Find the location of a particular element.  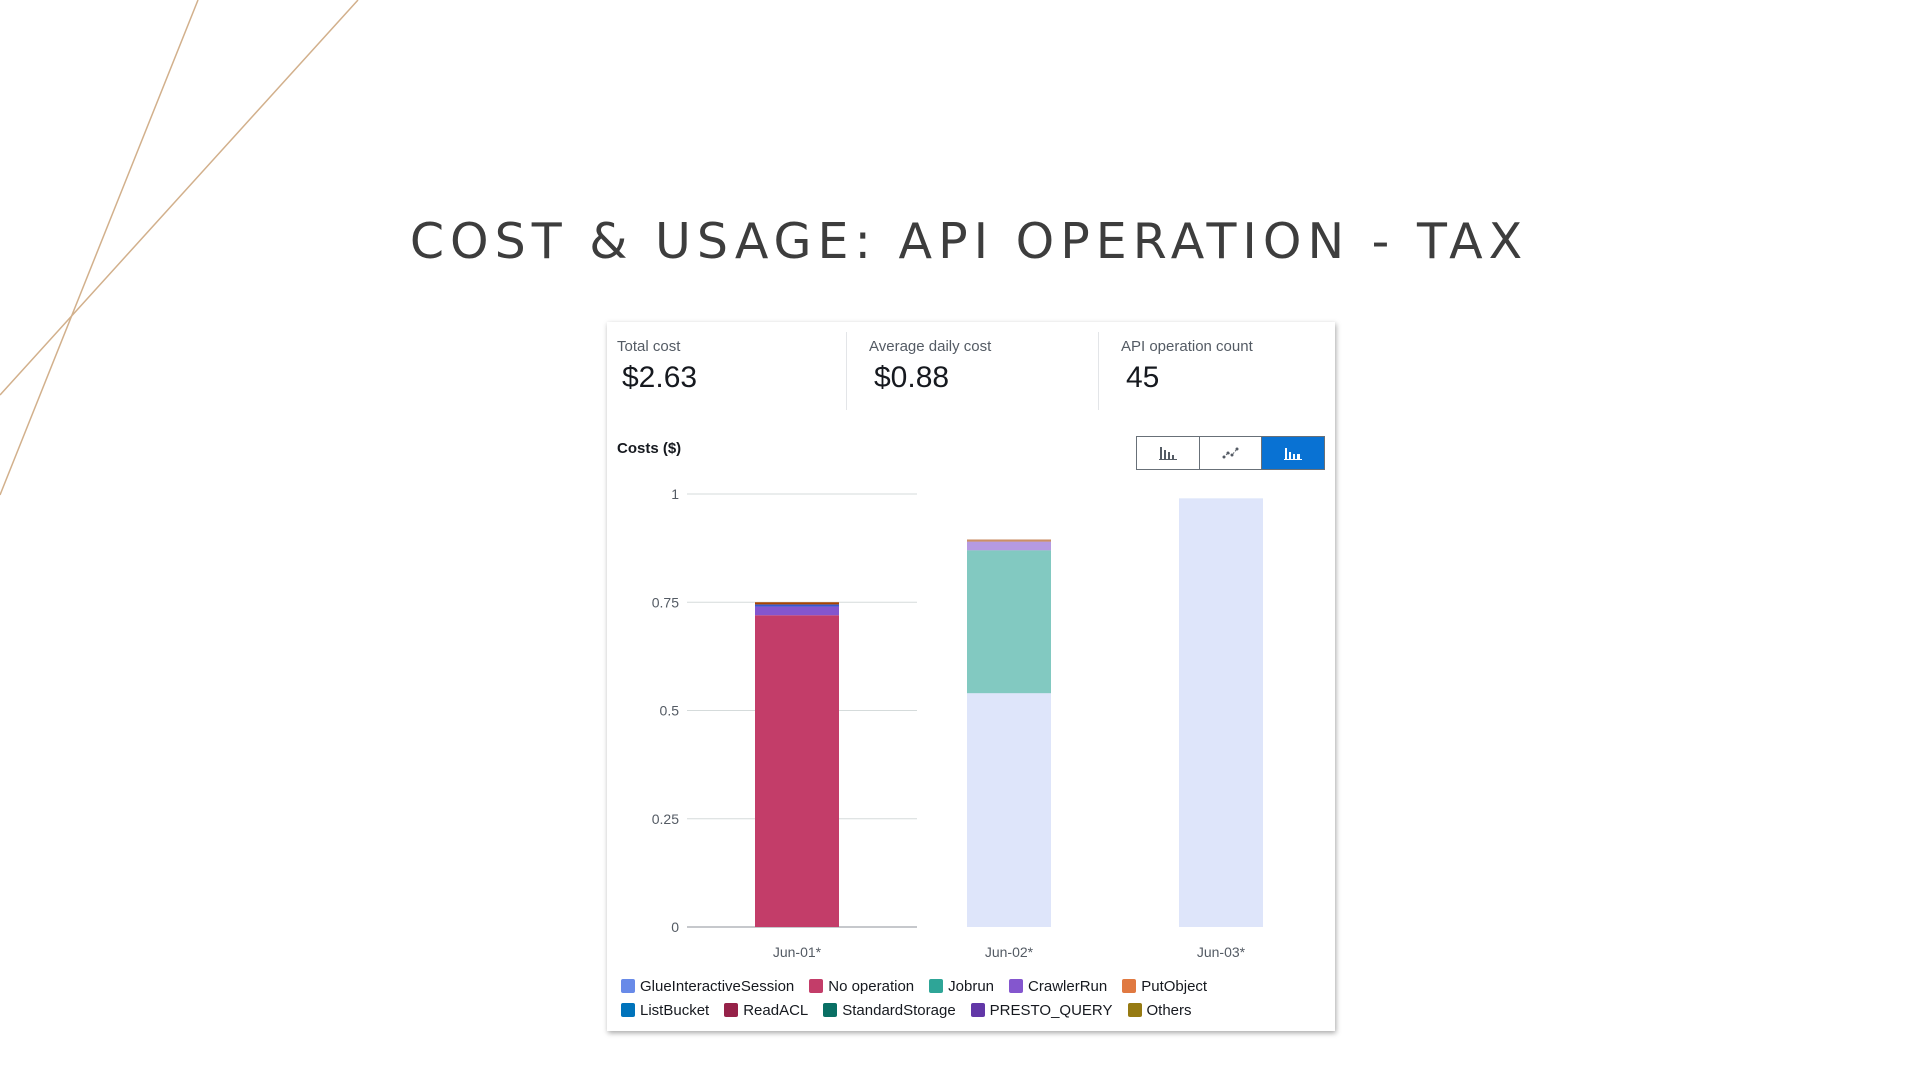

kpi-total-cost: Total cost $2.63 is located at coordinates (657, 371).